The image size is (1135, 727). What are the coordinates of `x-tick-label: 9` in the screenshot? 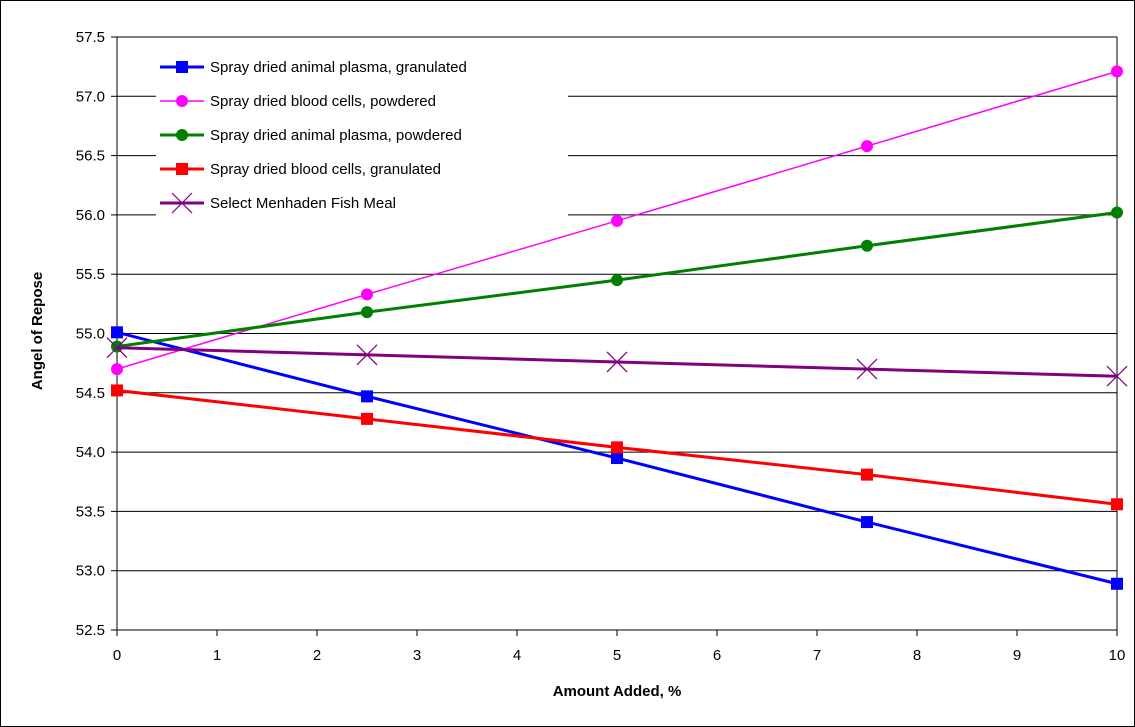 It's located at (1017, 655).